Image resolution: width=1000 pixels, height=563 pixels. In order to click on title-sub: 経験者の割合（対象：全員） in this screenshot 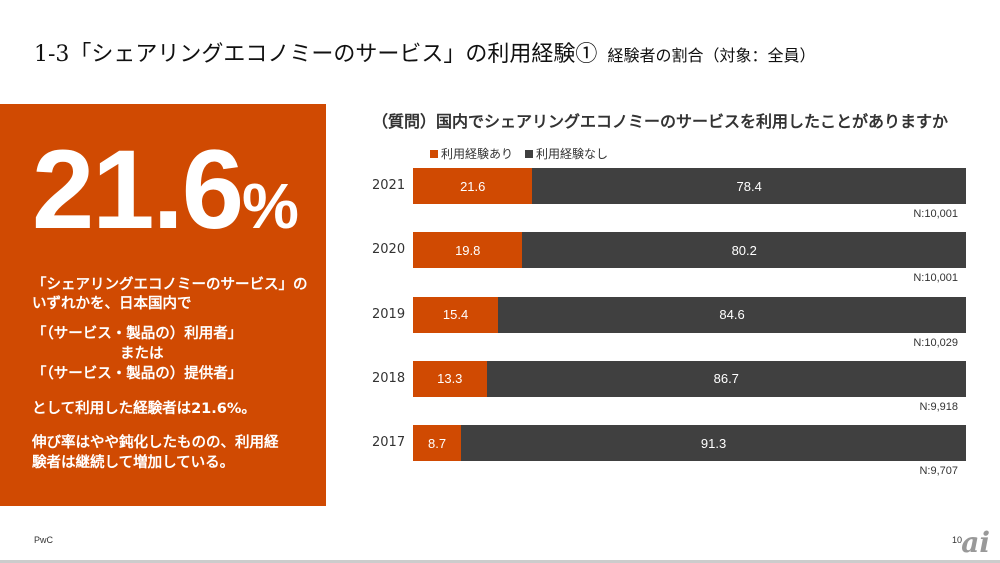, I will do `click(711, 55)`.